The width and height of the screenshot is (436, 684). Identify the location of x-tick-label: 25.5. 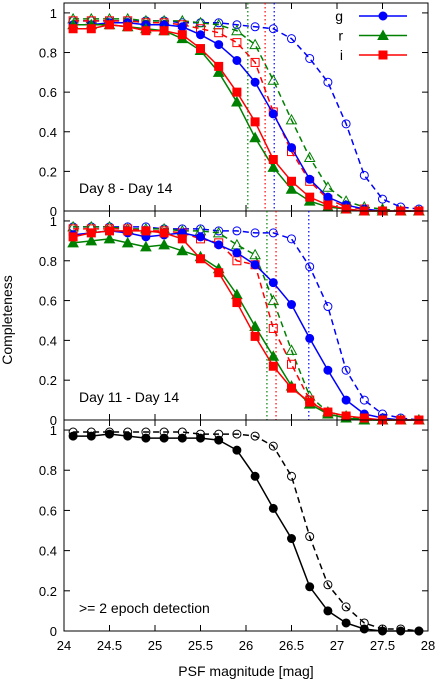
(200, 645).